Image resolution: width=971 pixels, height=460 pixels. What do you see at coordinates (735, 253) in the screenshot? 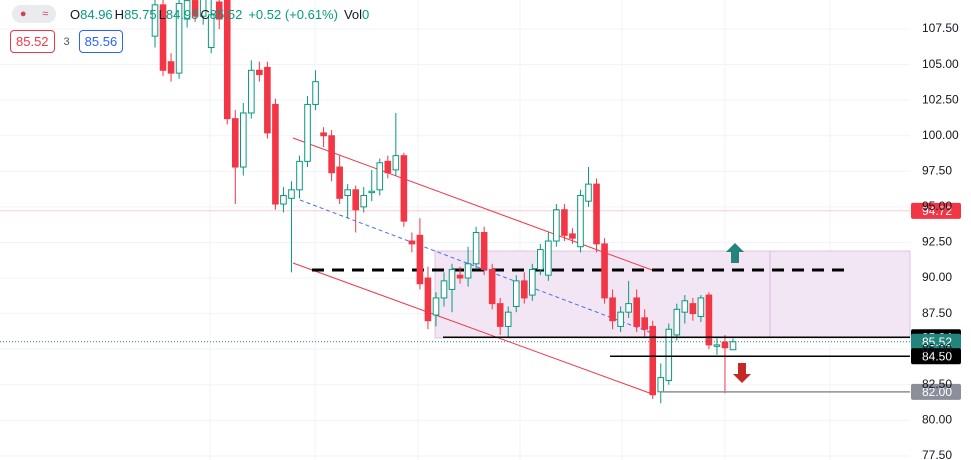
I see `arrow-up` at bounding box center [735, 253].